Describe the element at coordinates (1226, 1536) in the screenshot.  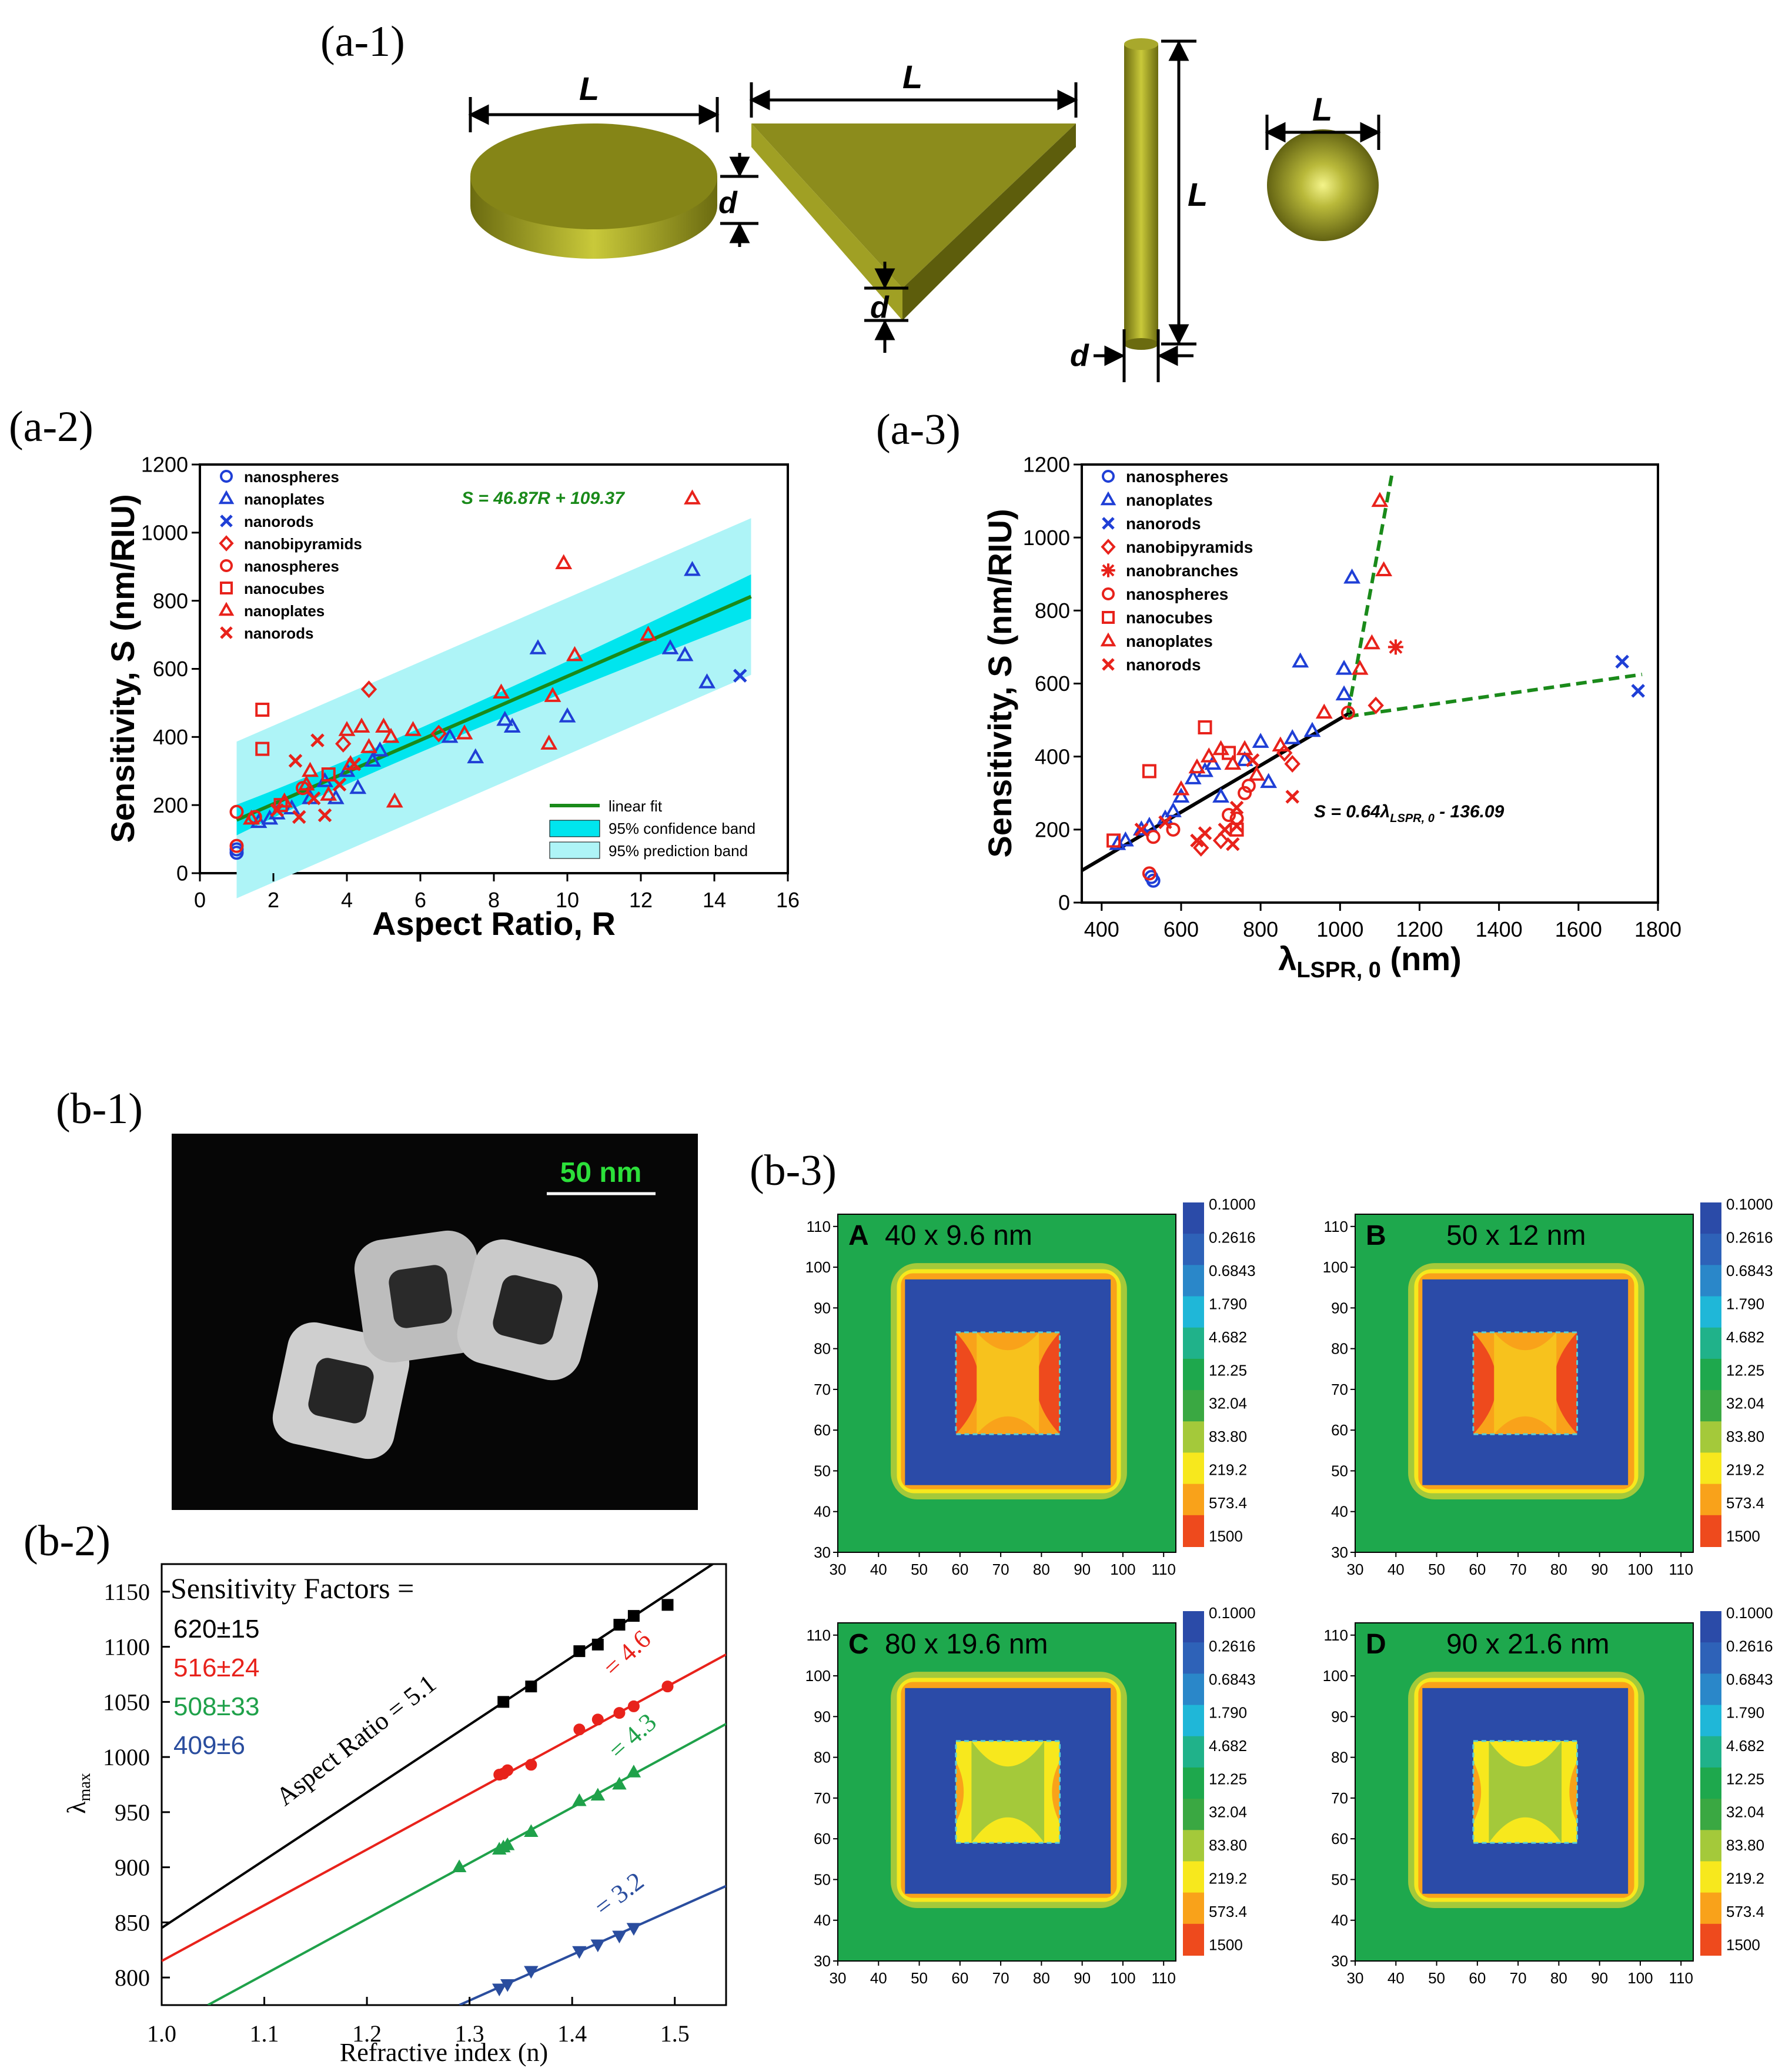
I see `colorbar-label: 1500` at that location.